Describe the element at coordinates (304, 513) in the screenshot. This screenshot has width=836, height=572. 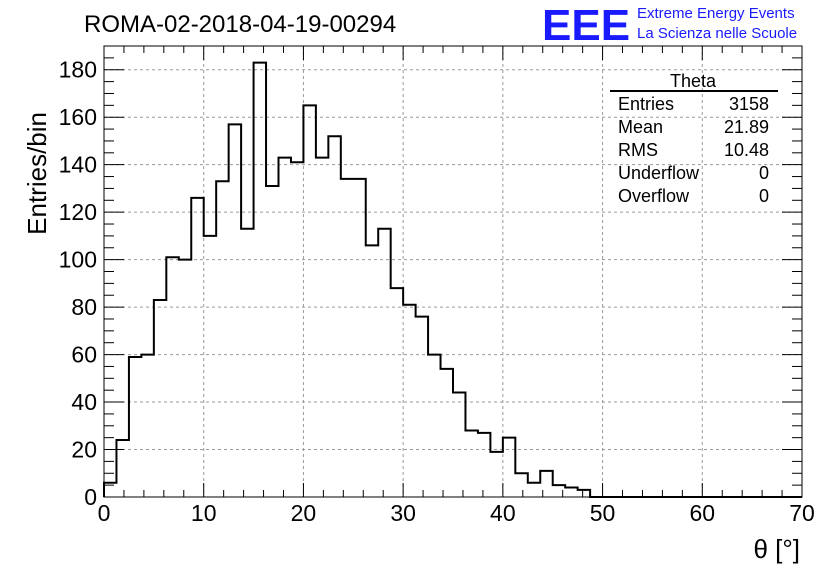
I see `x-tick-label: 20` at that location.